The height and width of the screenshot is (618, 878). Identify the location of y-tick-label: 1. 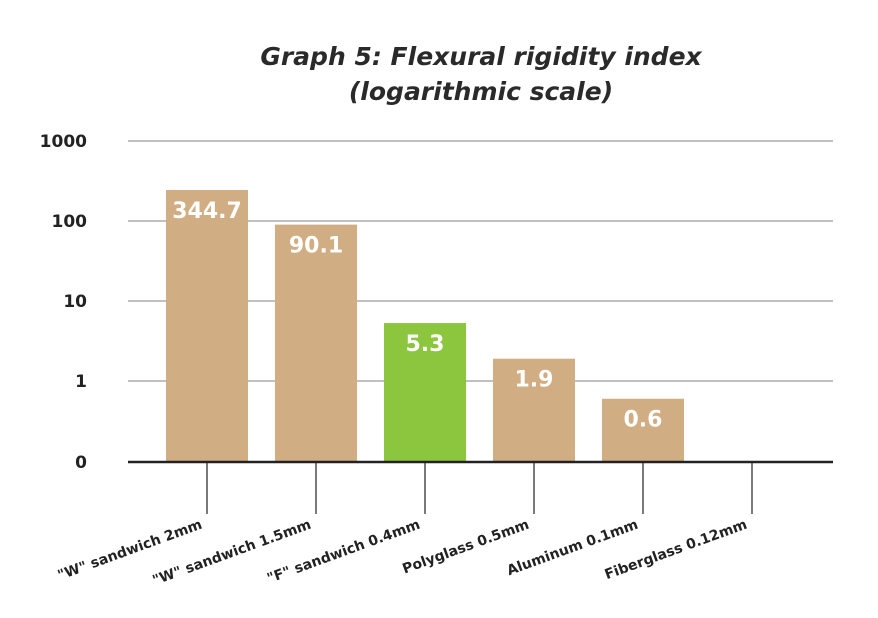
(81, 382).